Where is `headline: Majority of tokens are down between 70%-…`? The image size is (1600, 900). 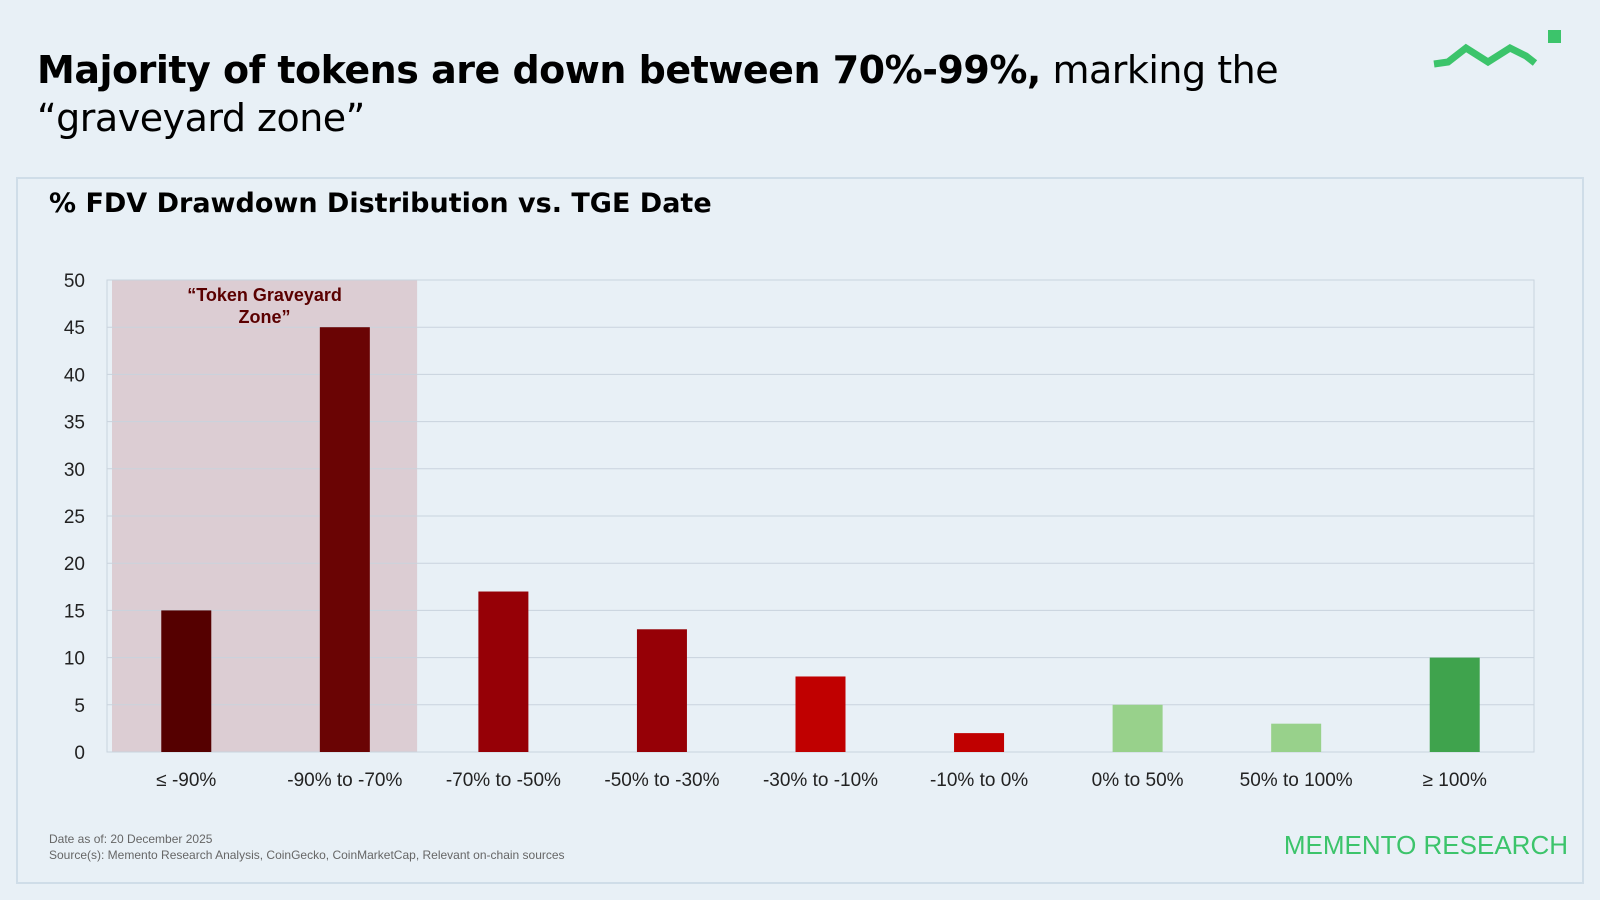
headline: Majority of tokens are down between 70%-… is located at coordinates (717, 94).